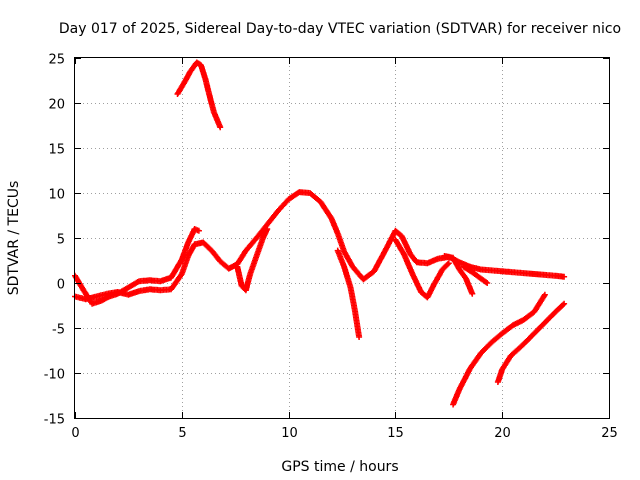 The width and height of the screenshot is (640, 480). Describe the element at coordinates (502, 433) in the screenshot. I see `x-tick-label: 20` at that location.